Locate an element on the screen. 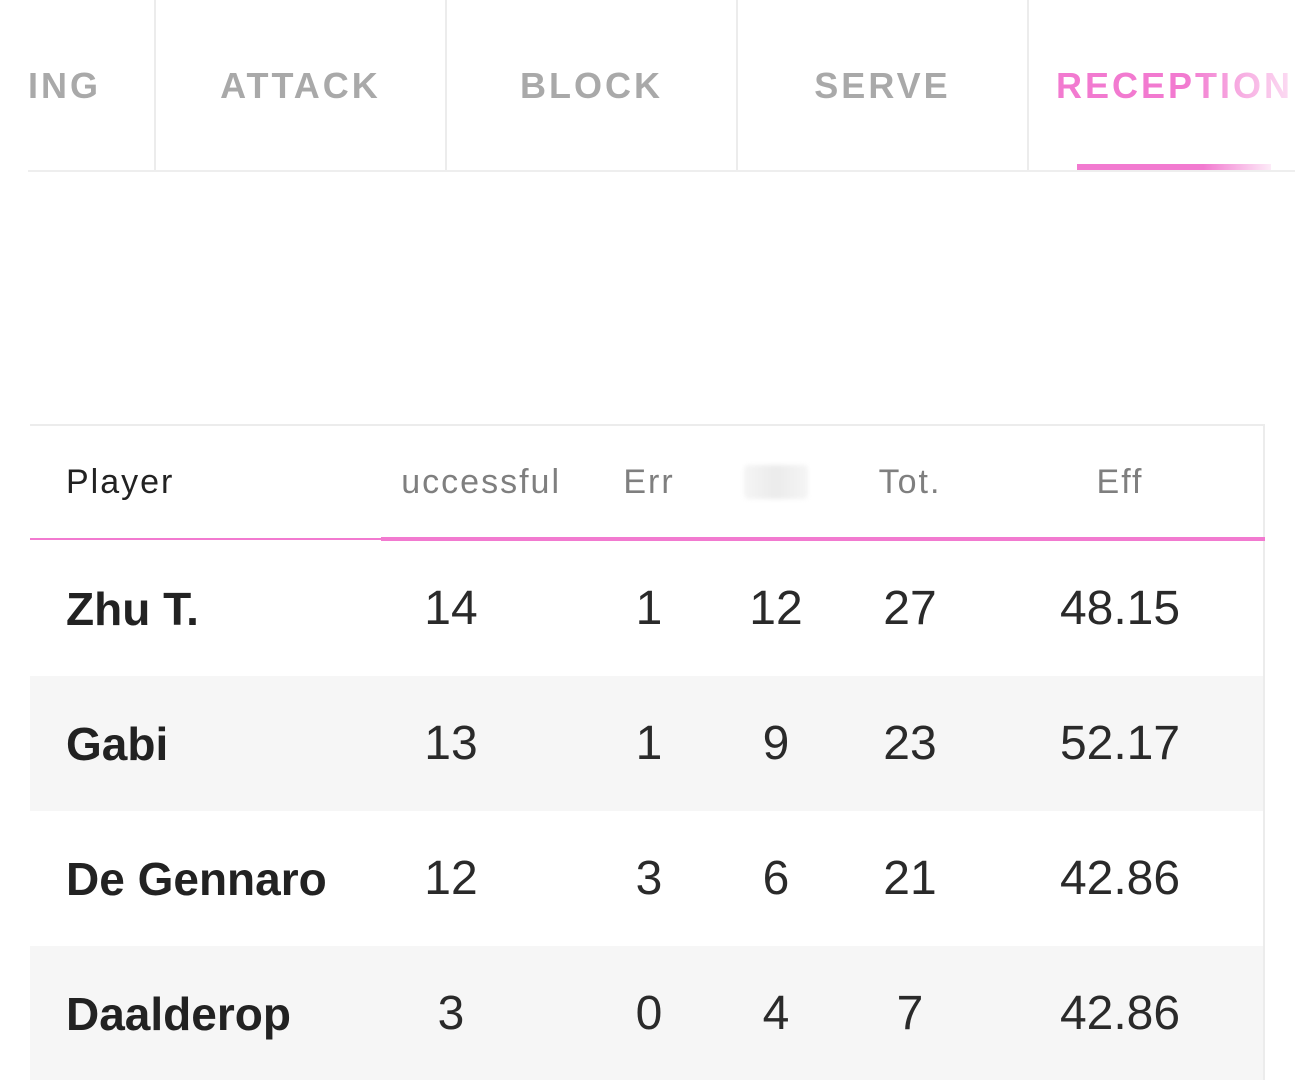  tot-value: 21 is located at coordinates (910, 878).